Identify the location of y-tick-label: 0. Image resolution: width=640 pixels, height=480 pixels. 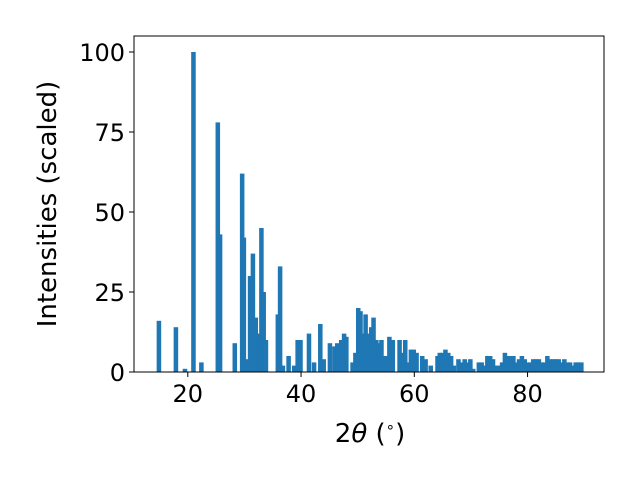
(117, 373).